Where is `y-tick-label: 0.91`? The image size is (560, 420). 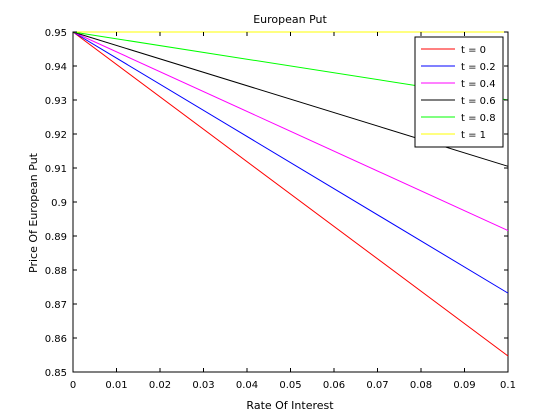
y-tick-label: 0.91 is located at coordinates (56, 169).